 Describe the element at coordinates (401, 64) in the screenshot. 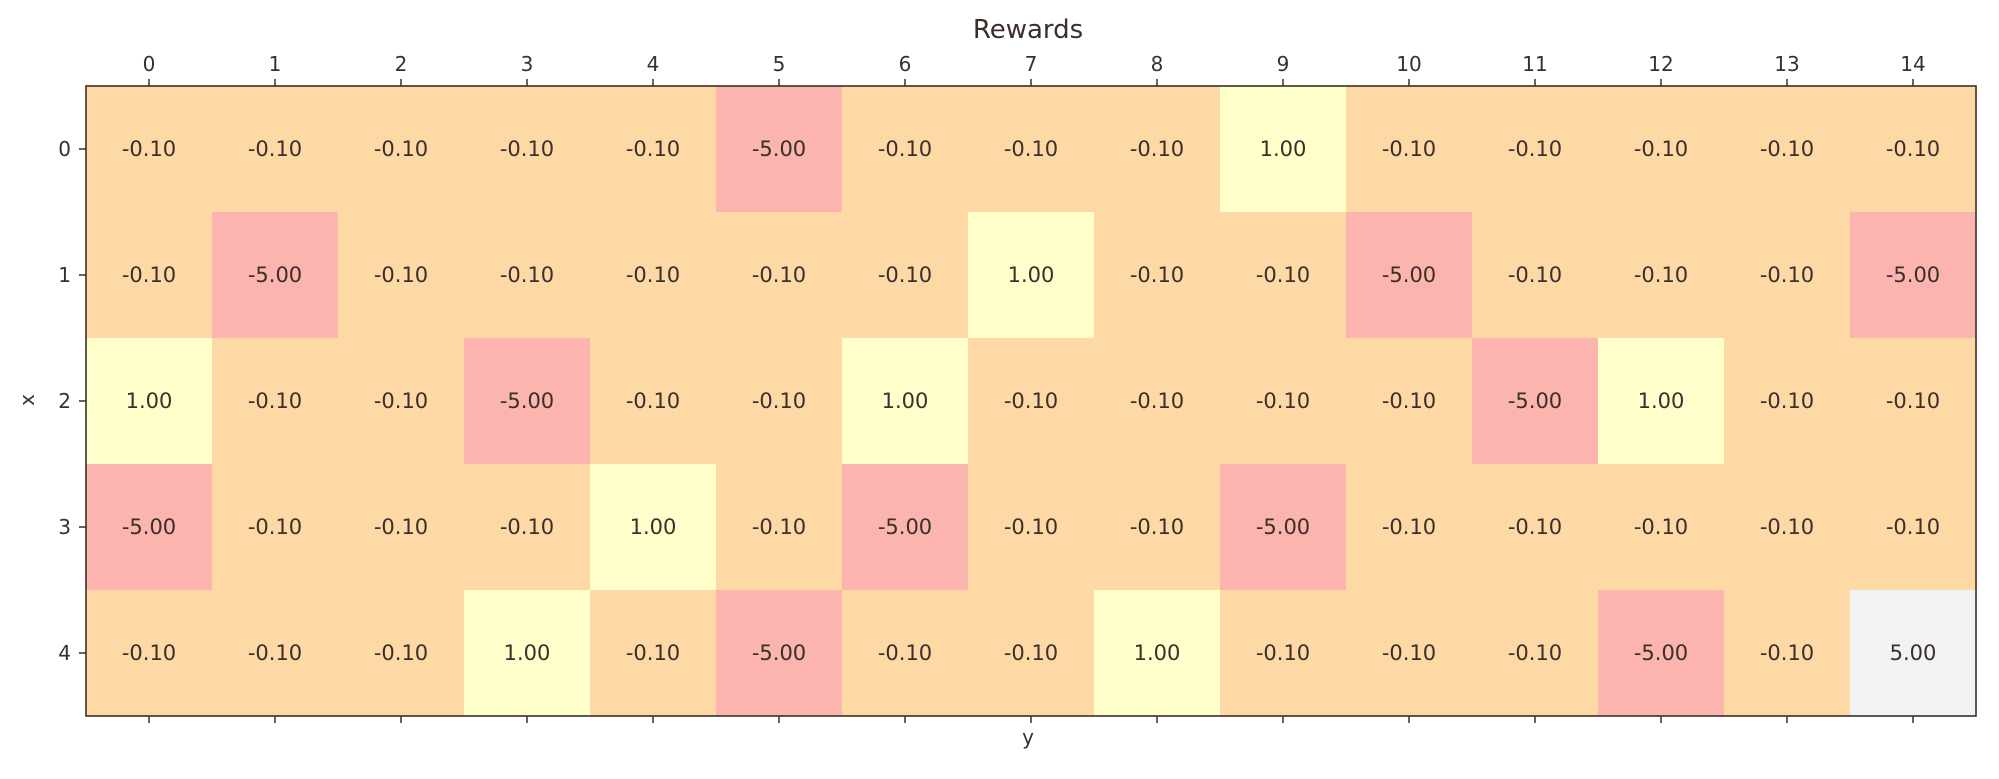

I see `x-tick-label: 2` at that location.